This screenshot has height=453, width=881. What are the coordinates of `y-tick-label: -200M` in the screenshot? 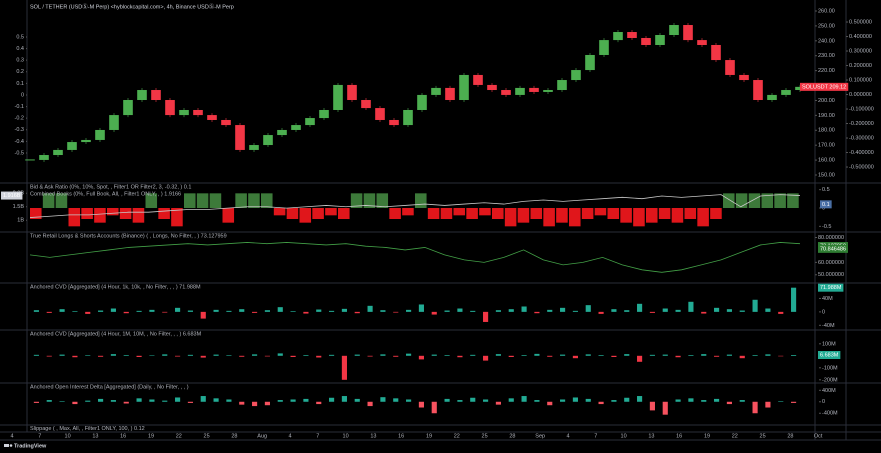 It's located at (830, 380).